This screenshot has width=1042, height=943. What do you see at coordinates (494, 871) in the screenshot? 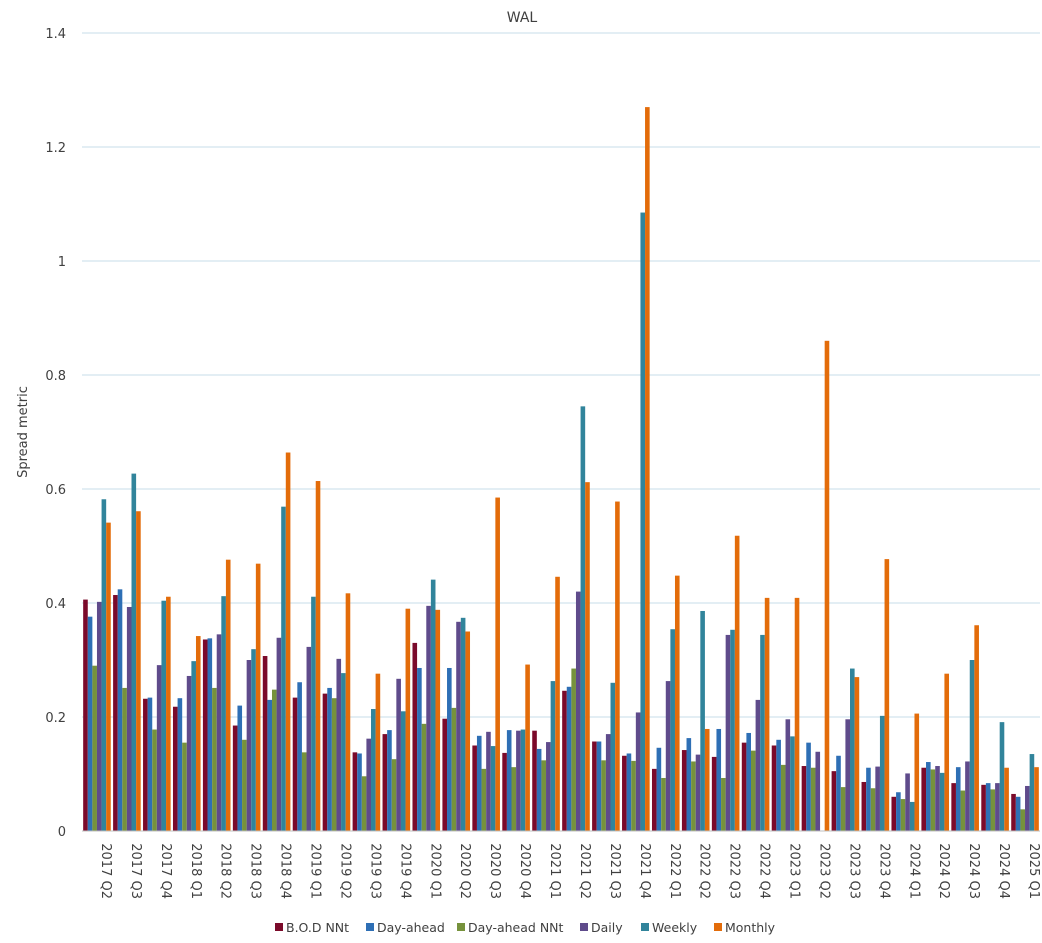
I see `x-tick-label: 2020 Q3` at bounding box center [494, 871].